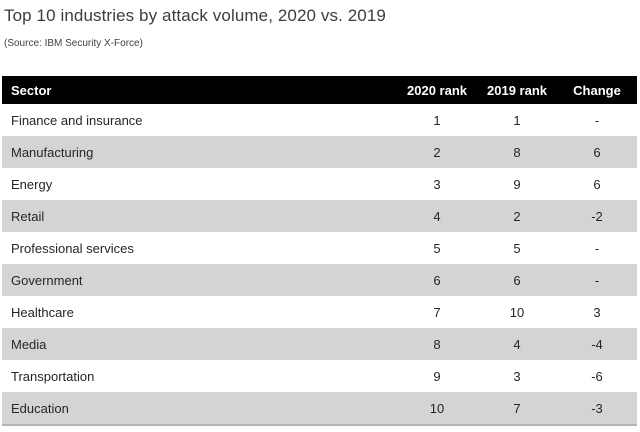 This screenshot has height=432, width=640. What do you see at coordinates (437, 408) in the screenshot?
I see `rank-2020-cell: 10` at bounding box center [437, 408].